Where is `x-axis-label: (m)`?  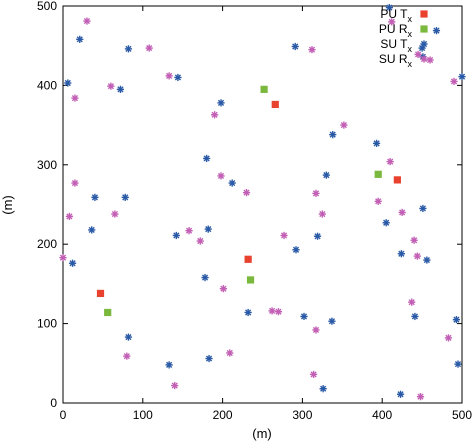
x-axis-label: (m) is located at coordinates (262, 433).